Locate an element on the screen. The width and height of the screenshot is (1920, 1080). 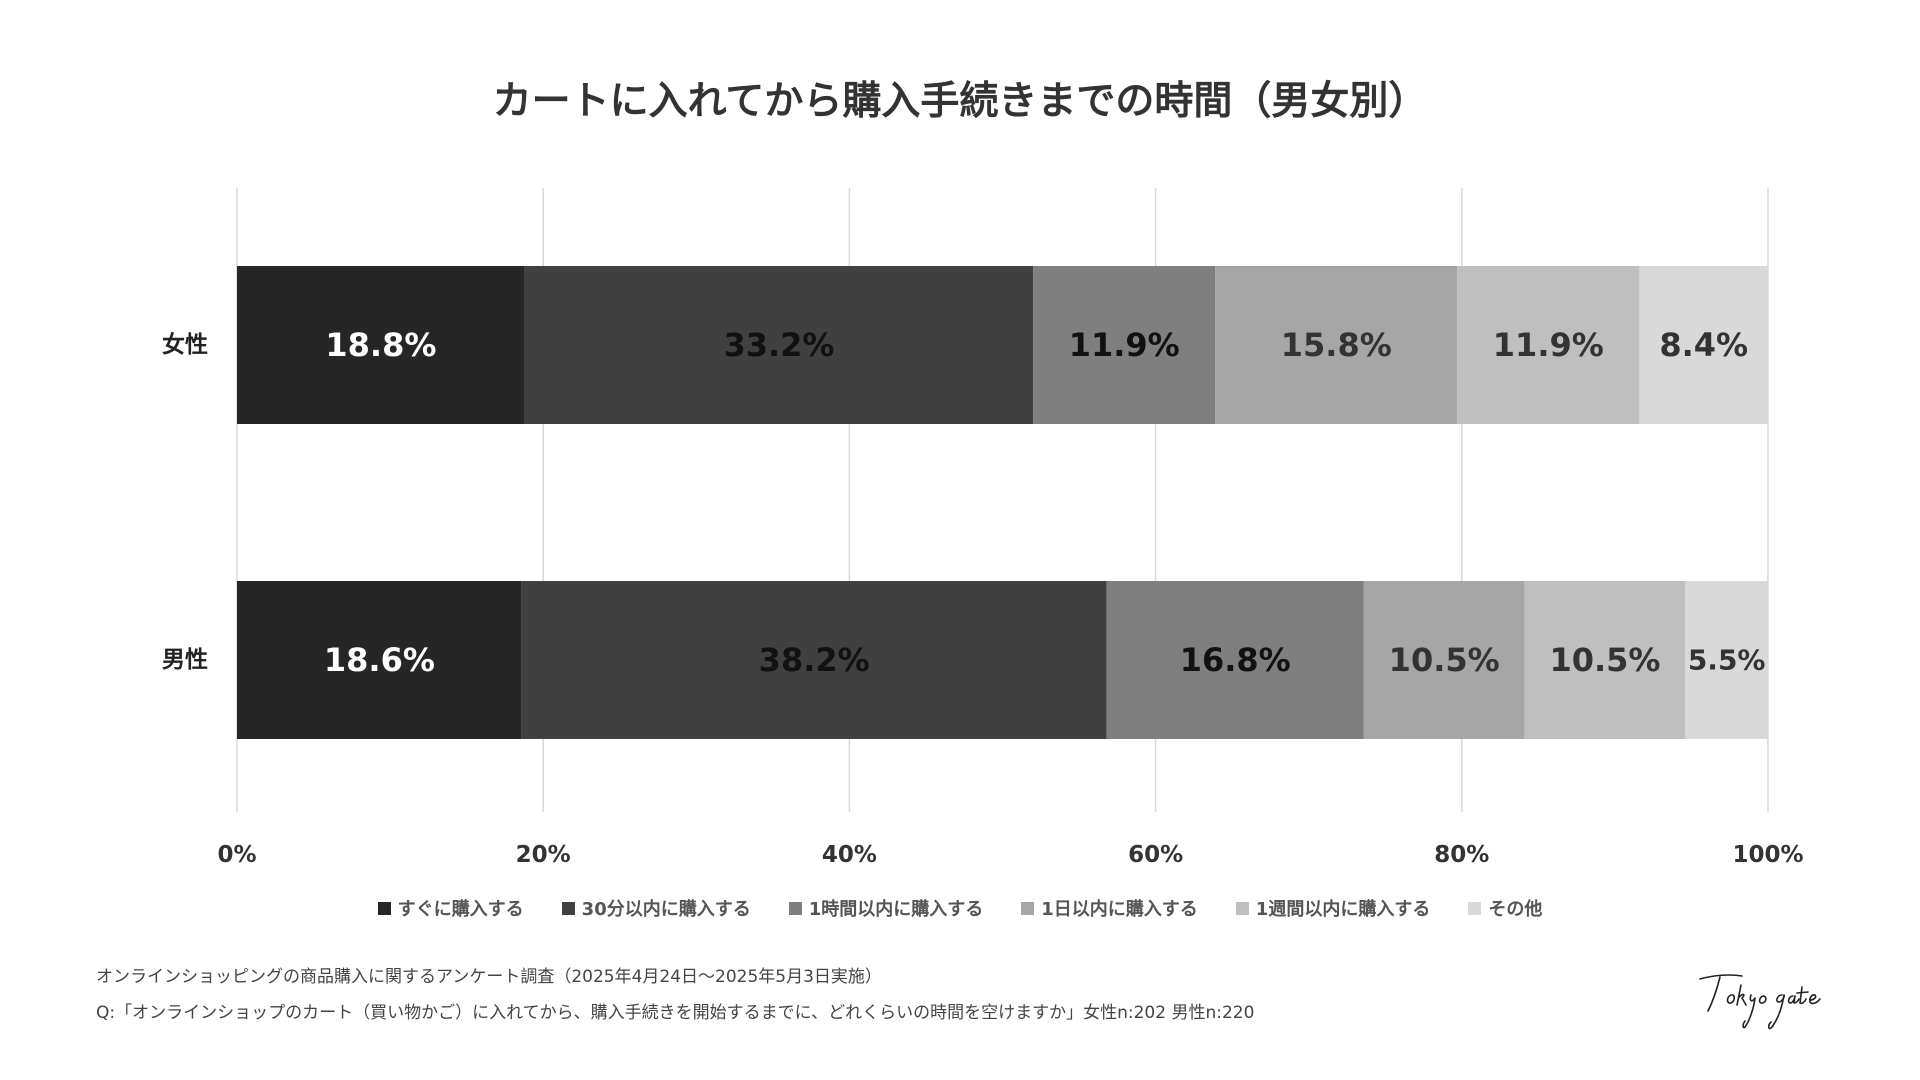
category-label: 女性 is located at coordinates (185, 344).